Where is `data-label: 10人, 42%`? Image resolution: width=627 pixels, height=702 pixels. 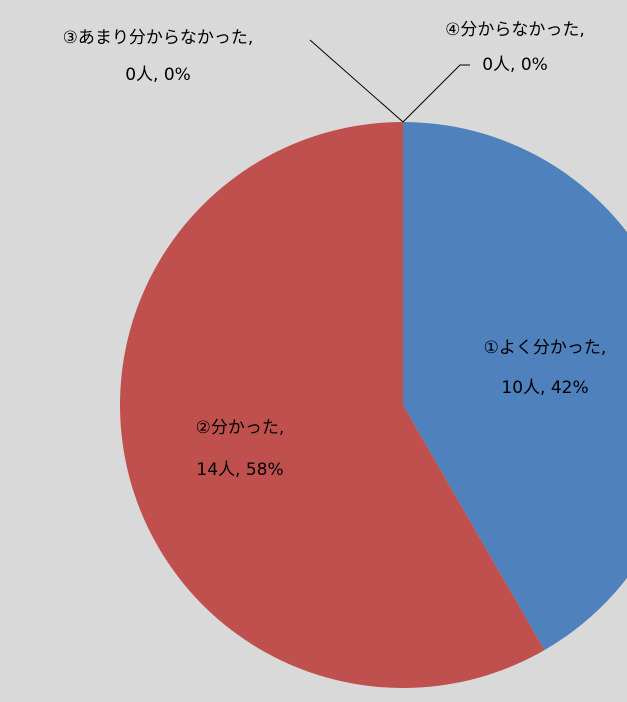 data-label: 10人, 42% is located at coordinates (544, 388).